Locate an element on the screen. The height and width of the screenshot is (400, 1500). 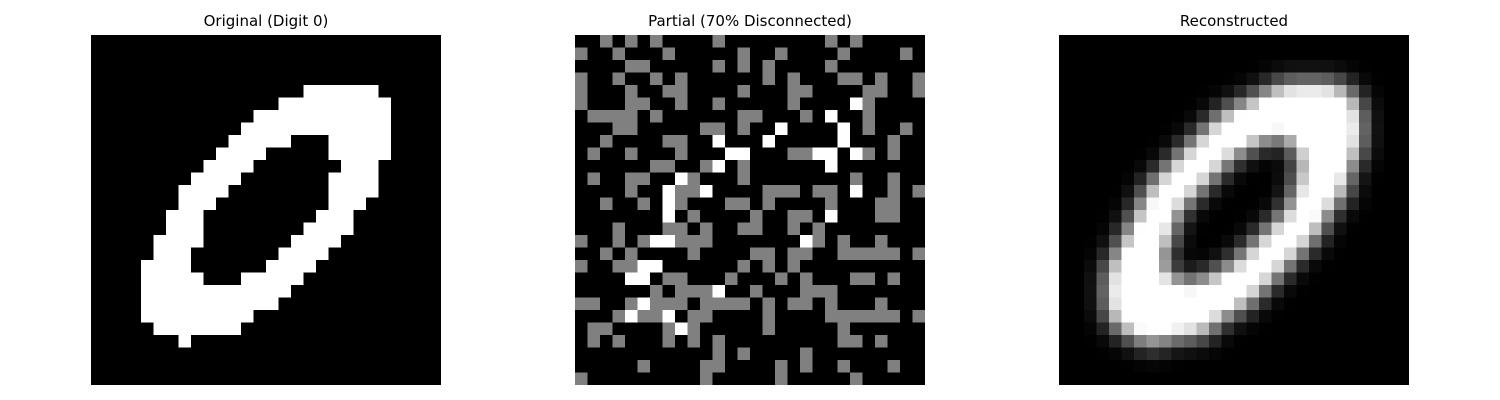
reconstructed-title: Reconstructed is located at coordinates (1234, 21).